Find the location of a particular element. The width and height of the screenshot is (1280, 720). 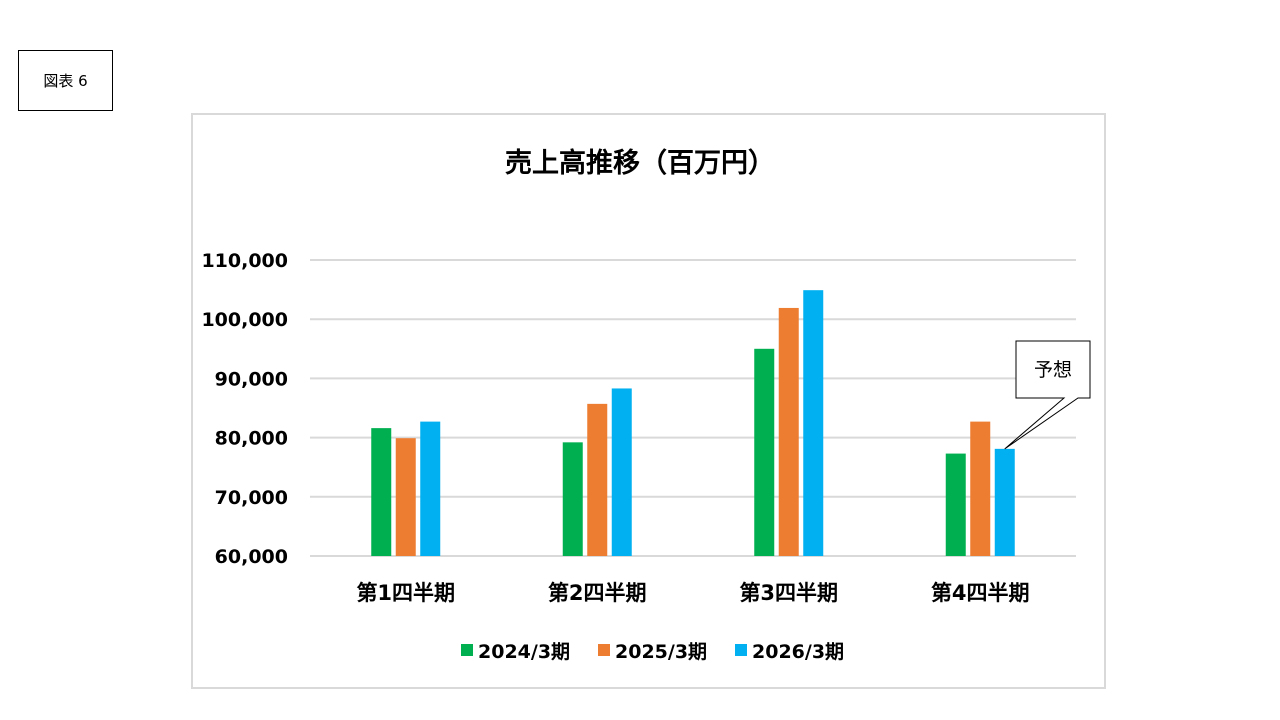

annotation-callout is located at coordinates (1047, 395).